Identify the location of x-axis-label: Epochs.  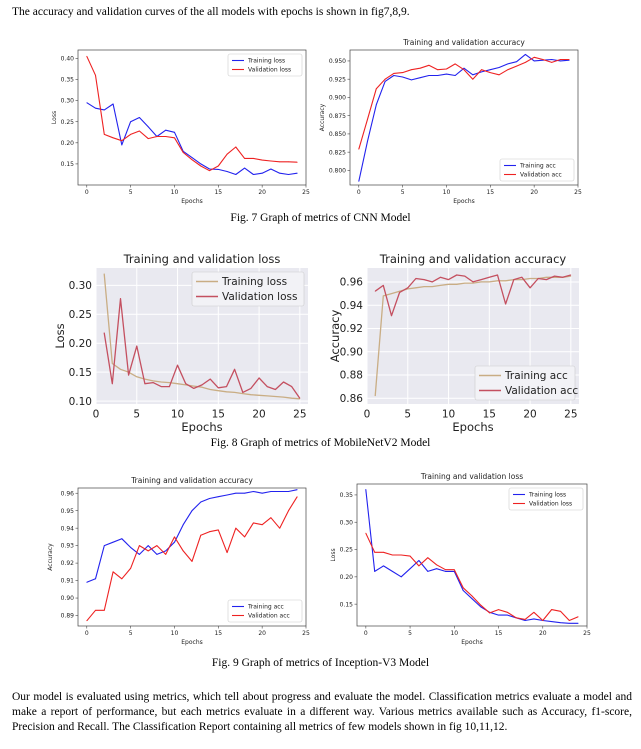
(192, 201).